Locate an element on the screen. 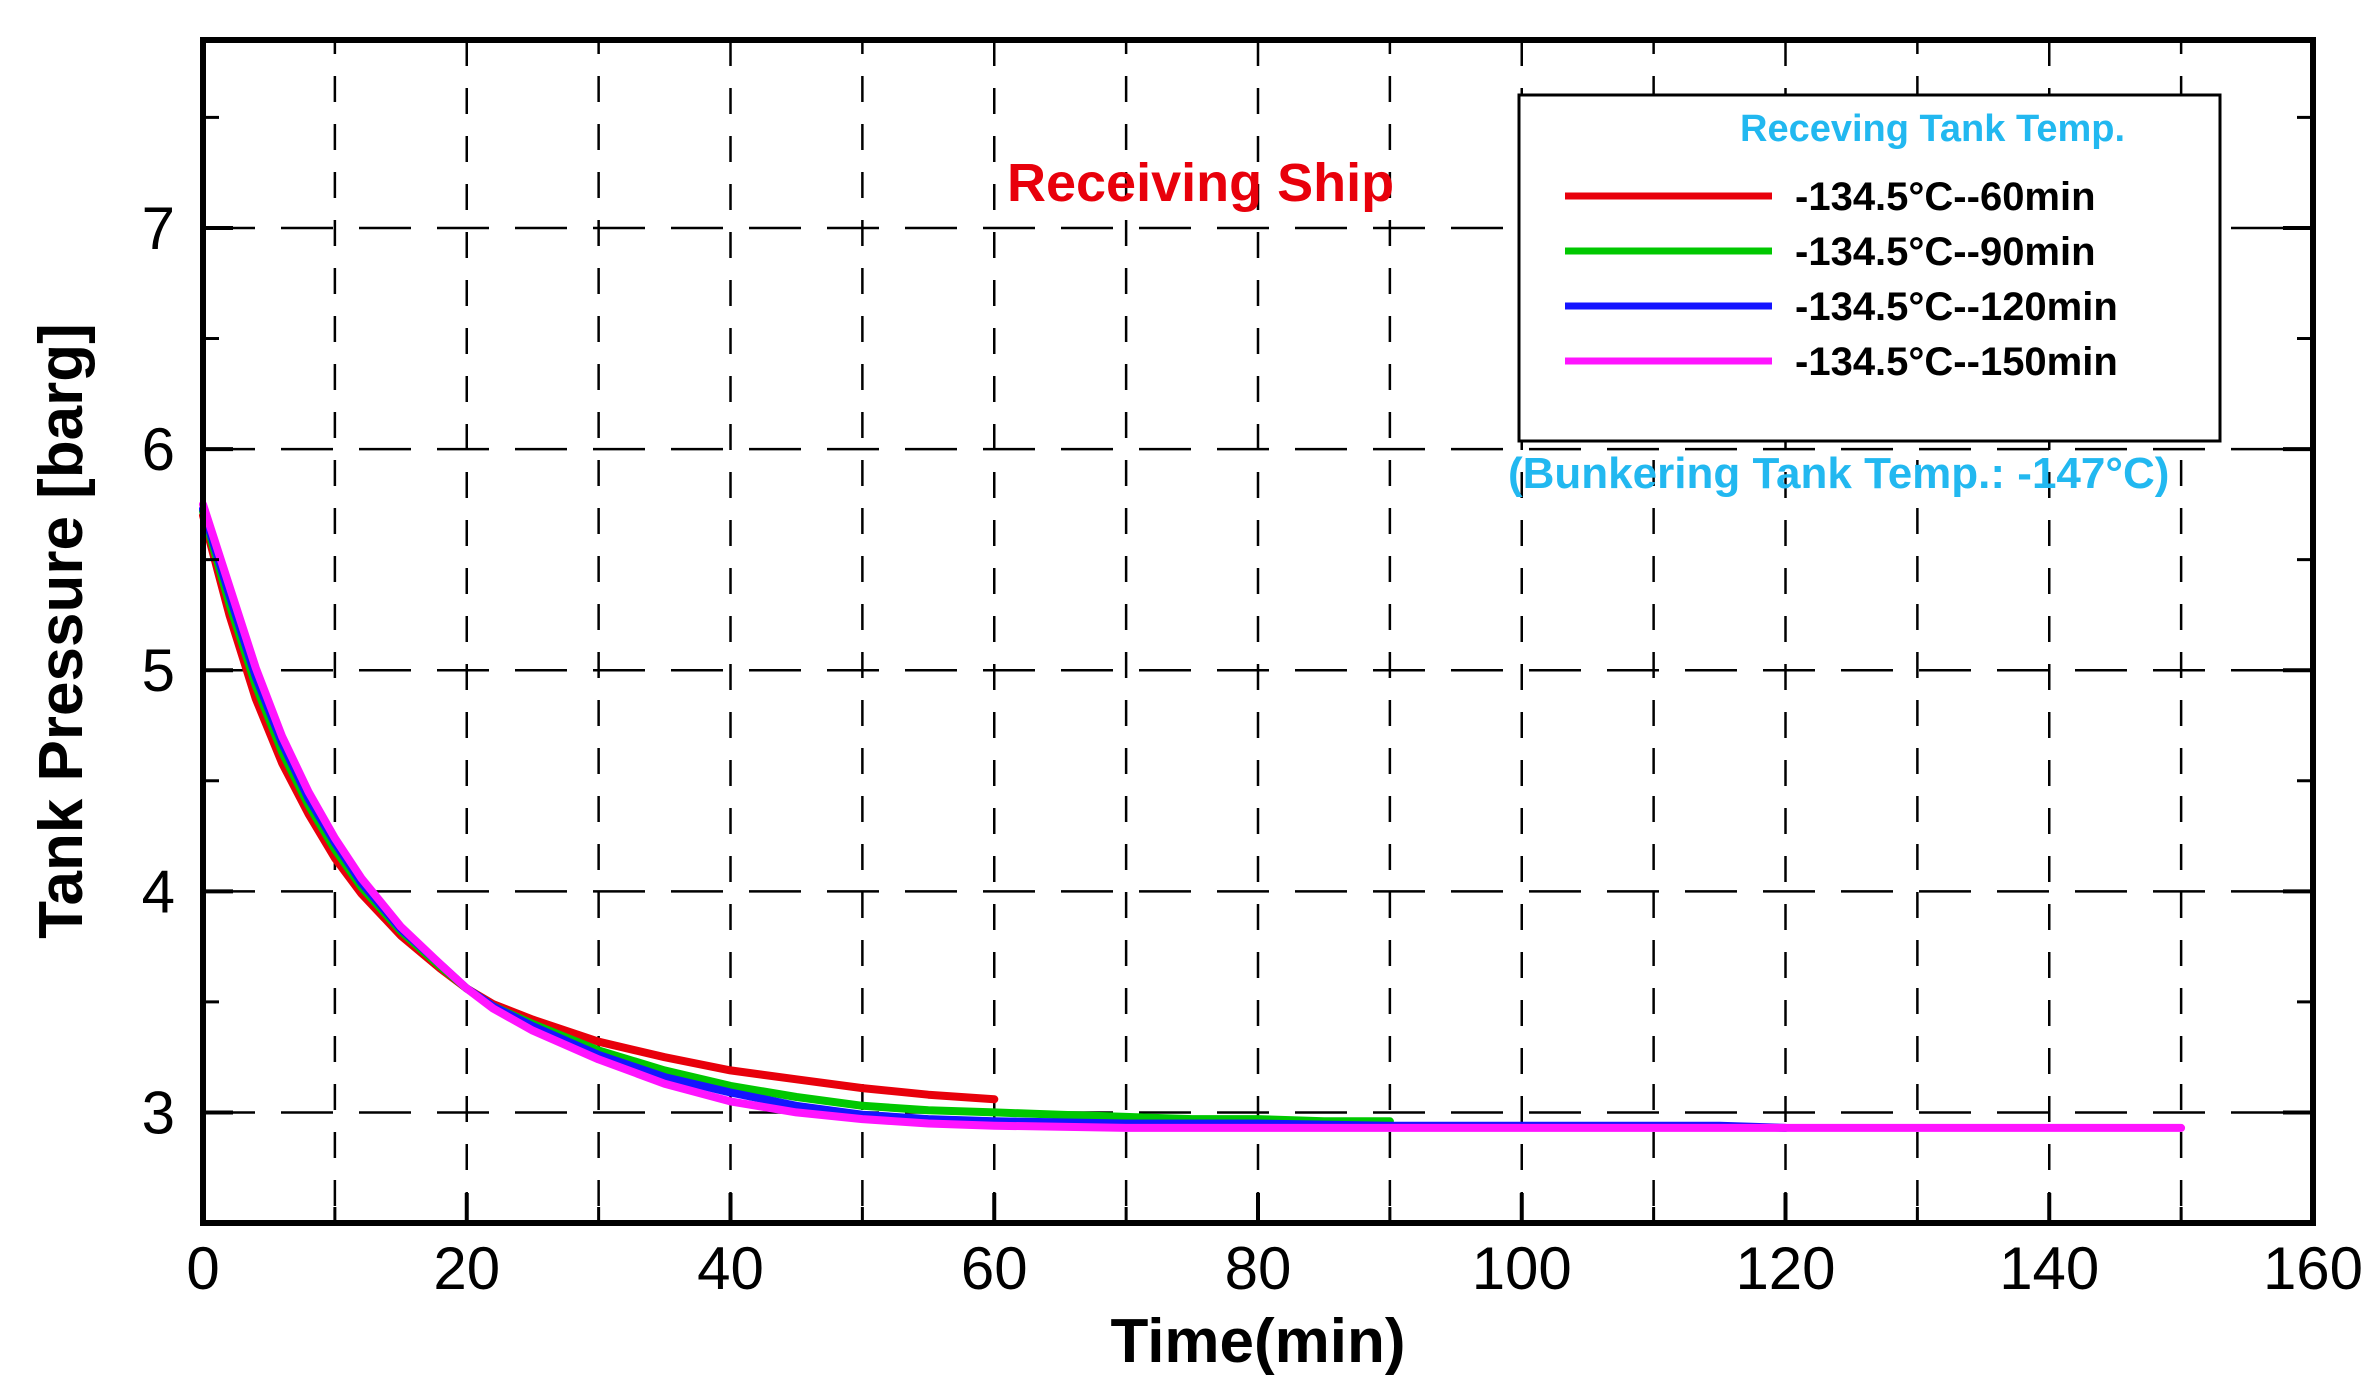  legend-title: Receving Tank Temp. is located at coordinates (1932, 129).